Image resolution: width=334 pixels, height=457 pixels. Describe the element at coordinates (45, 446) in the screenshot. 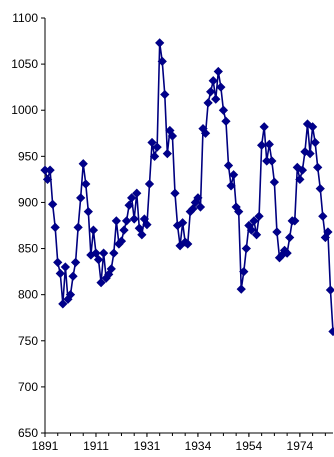

I see `x-tick-label: 1891` at that location.